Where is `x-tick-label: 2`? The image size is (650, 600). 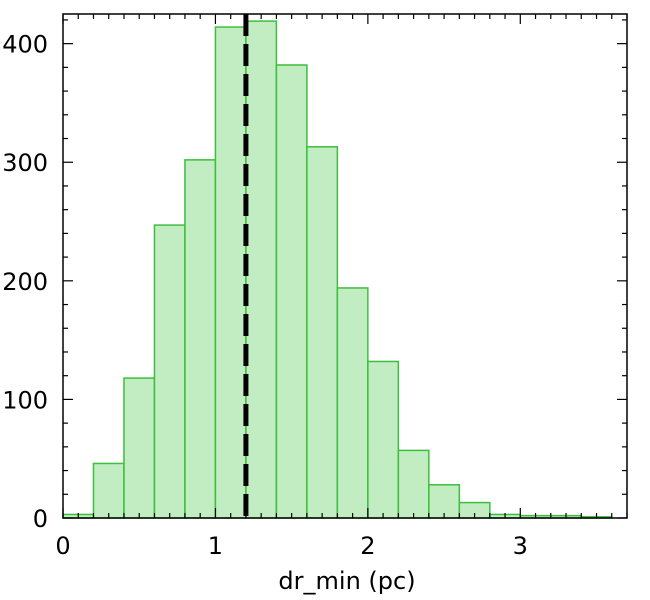
x-tick-label: 2 is located at coordinates (367, 546).